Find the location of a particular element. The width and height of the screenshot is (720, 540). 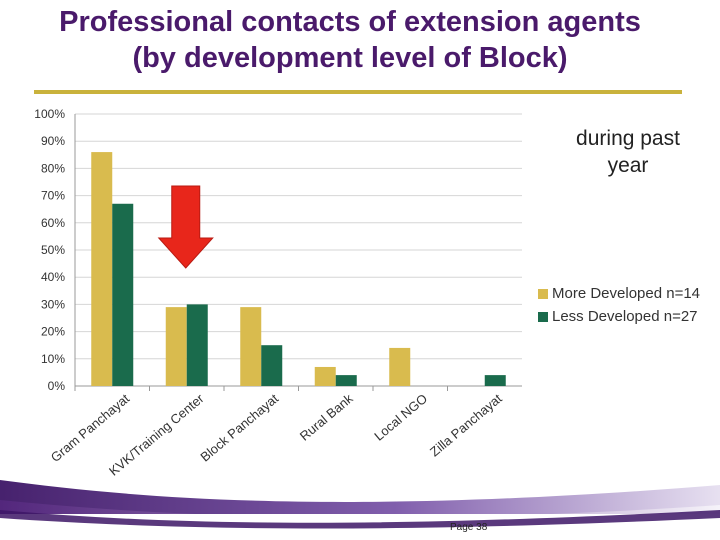

legend: More Developed n=14 Less Developed n=27 is located at coordinates (619, 305).